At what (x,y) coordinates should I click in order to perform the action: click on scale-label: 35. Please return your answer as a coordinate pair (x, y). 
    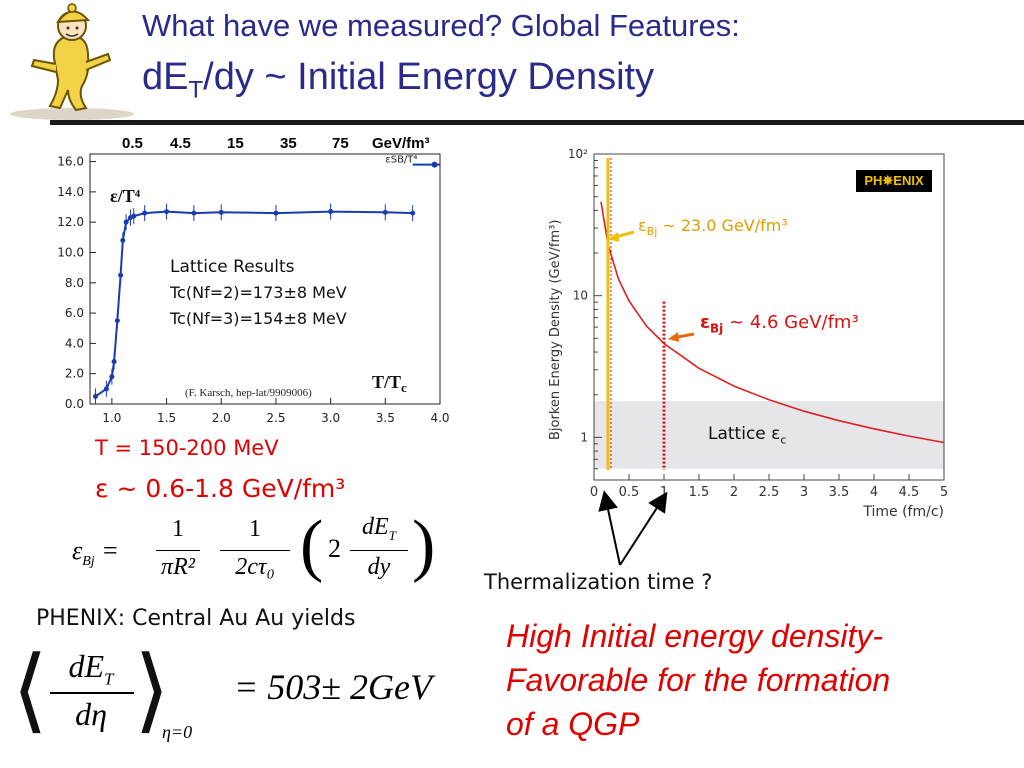
    Looking at the image, I should click on (288, 143).